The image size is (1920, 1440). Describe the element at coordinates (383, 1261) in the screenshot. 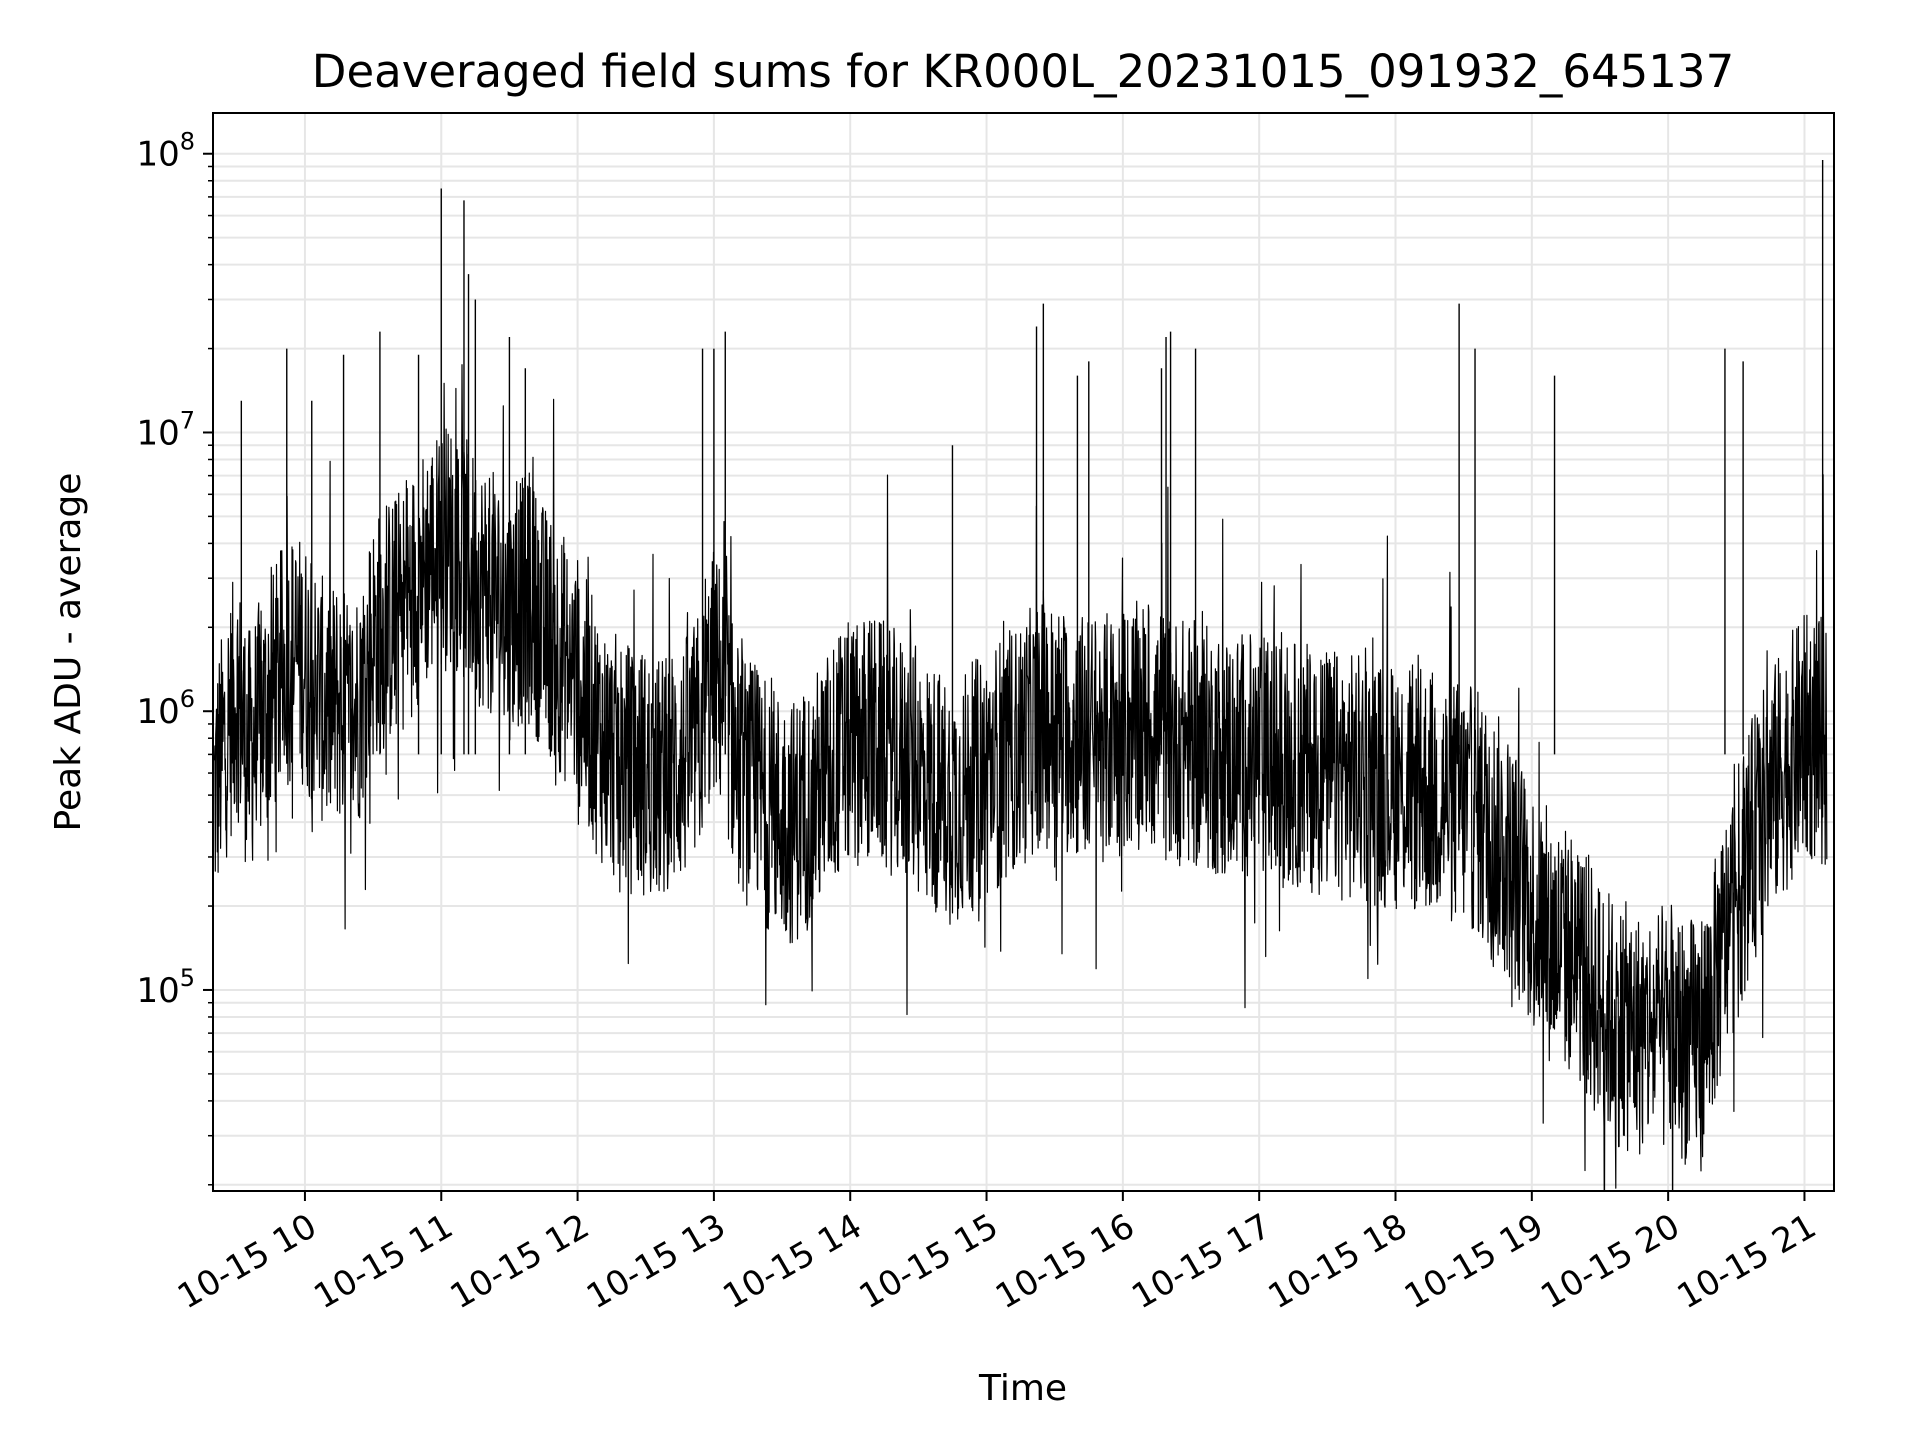

I see `x-tick-label: 10-15 11` at that location.